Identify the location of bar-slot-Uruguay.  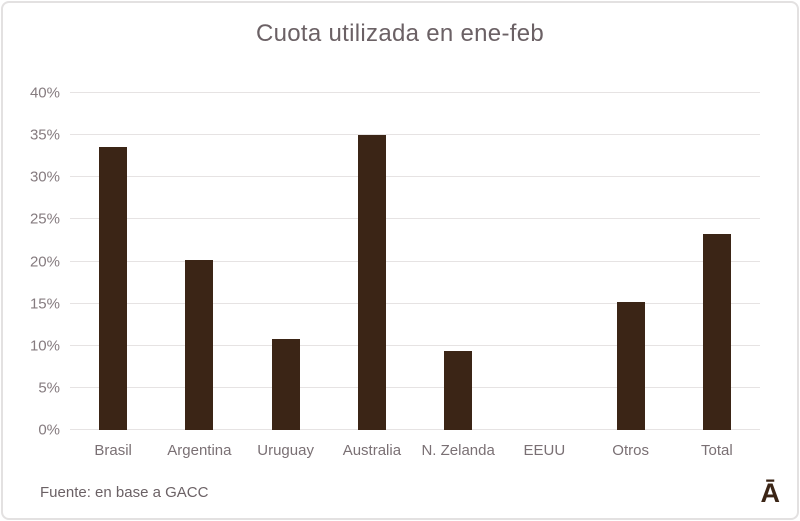
(286, 261).